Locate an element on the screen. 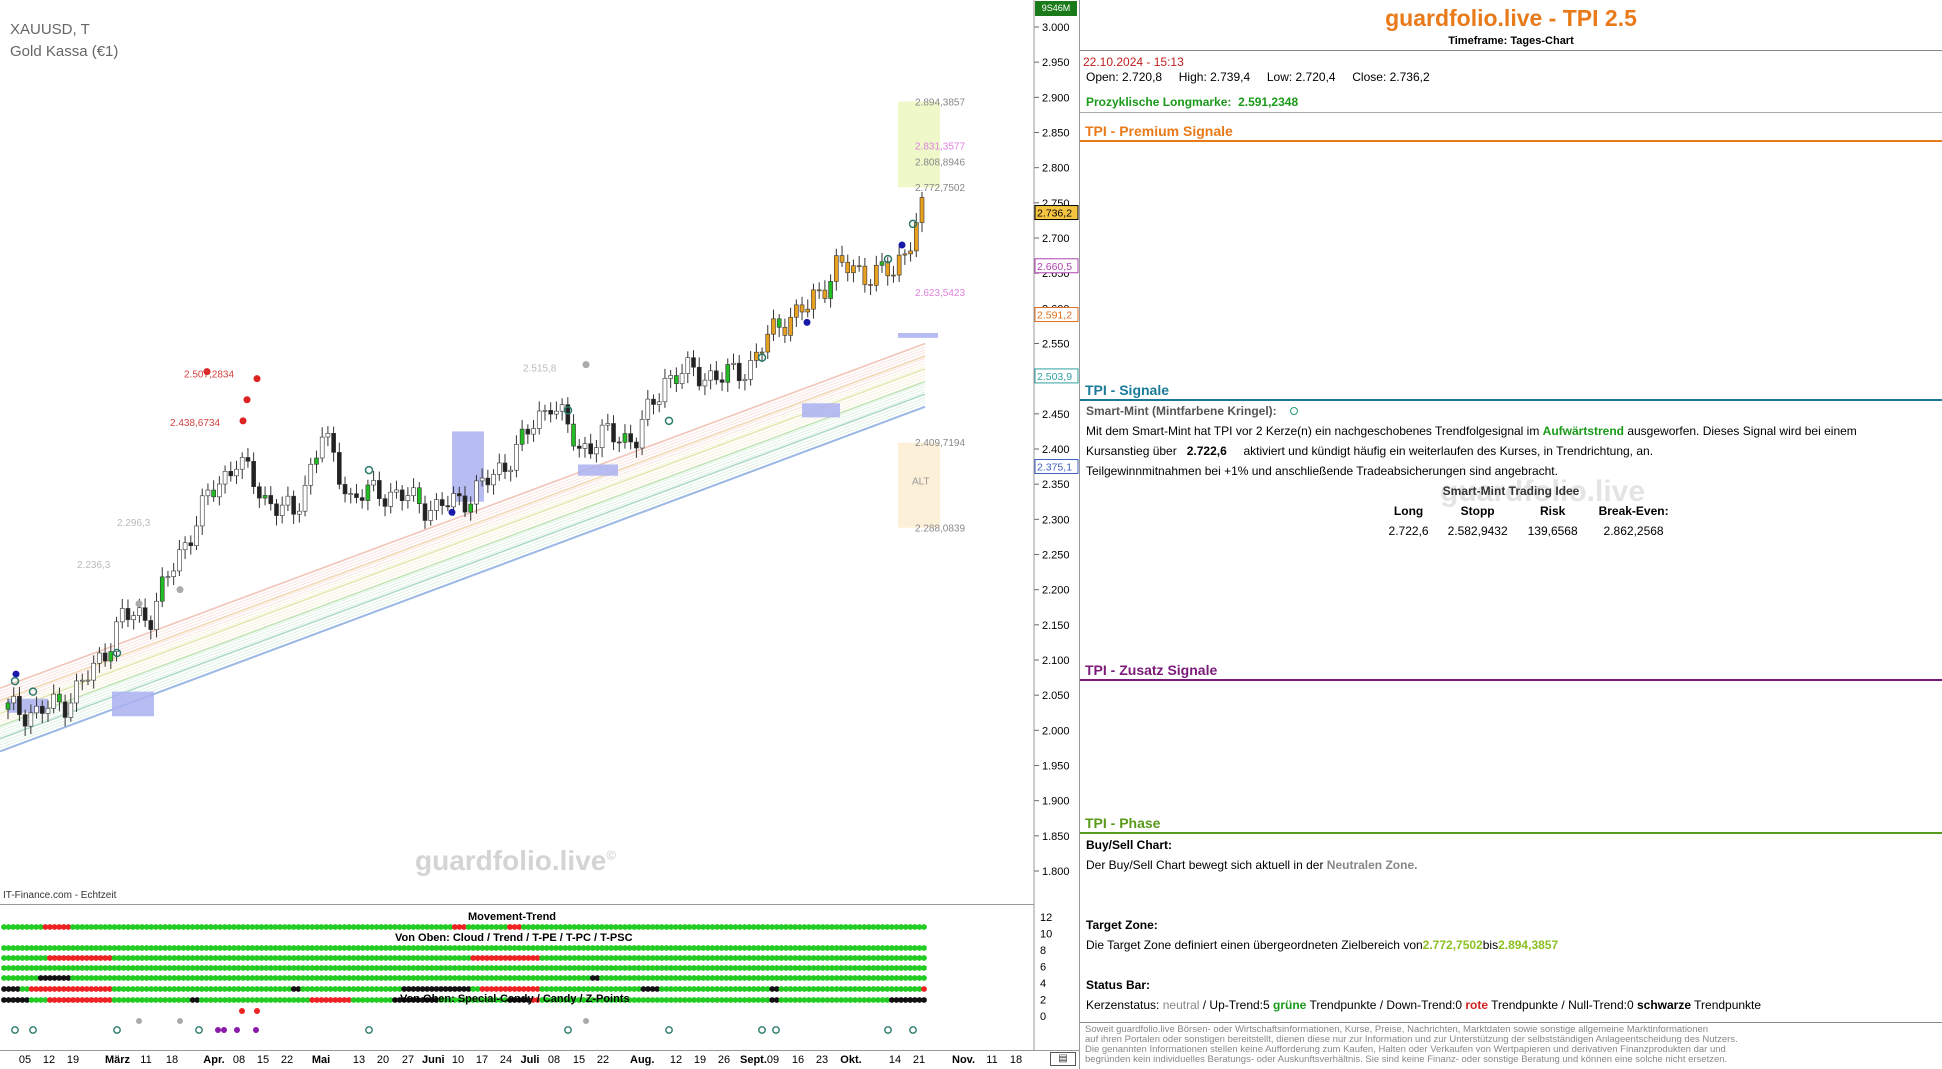 This screenshot has height=1069, width=1942. chart-settings-icon: ▤ is located at coordinates (1063, 1059).